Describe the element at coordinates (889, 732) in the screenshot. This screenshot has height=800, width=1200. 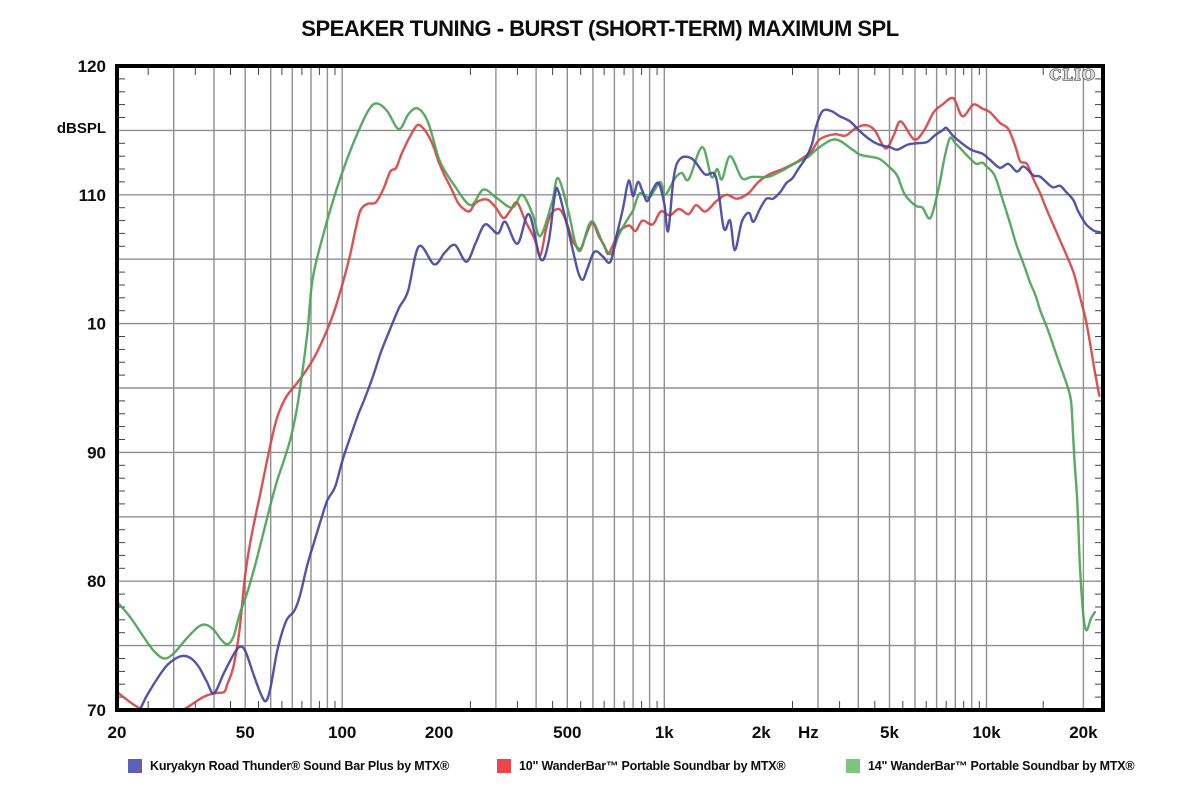
I see `x-tick-label: 5k` at that location.